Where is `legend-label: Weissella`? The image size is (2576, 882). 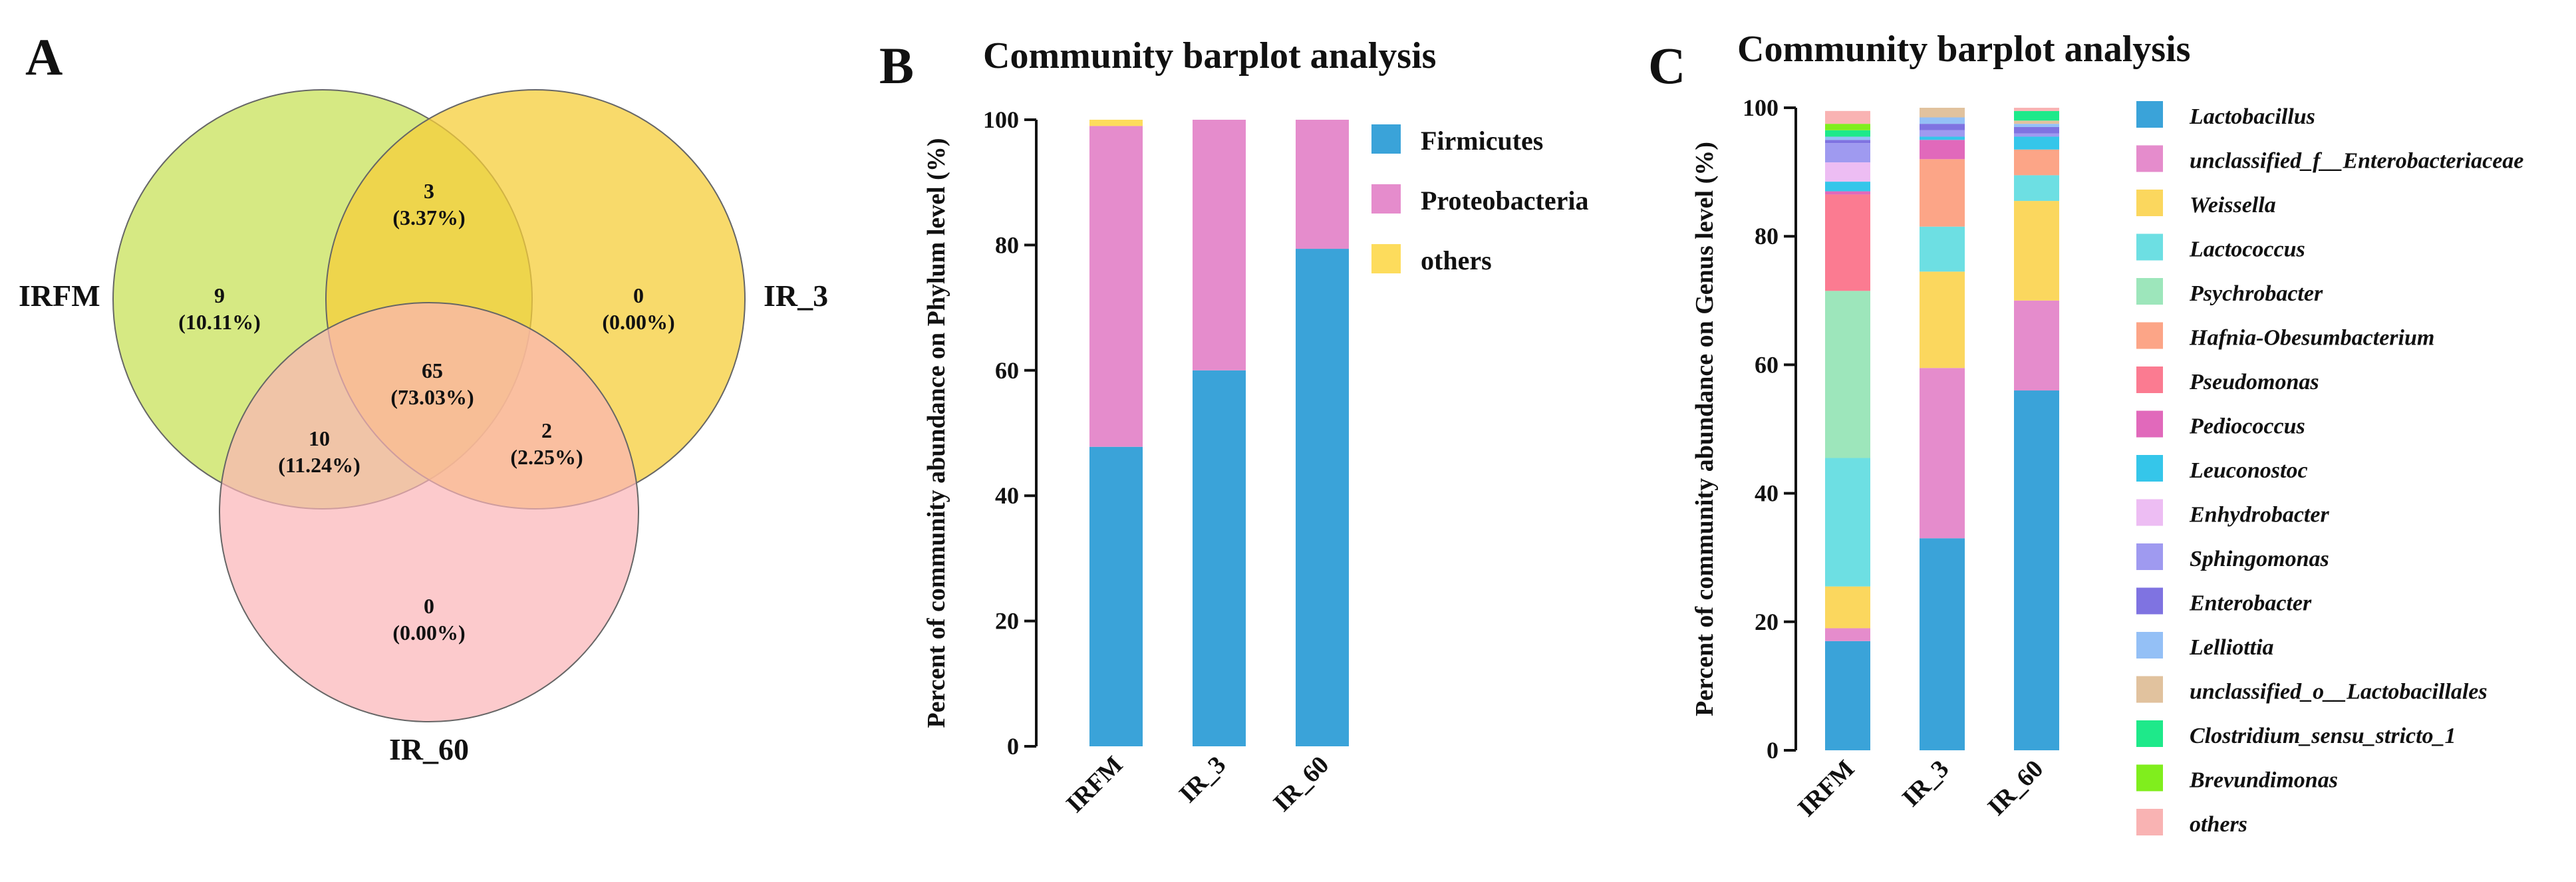 legend-label: Weissella is located at coordinates (2233, 205).